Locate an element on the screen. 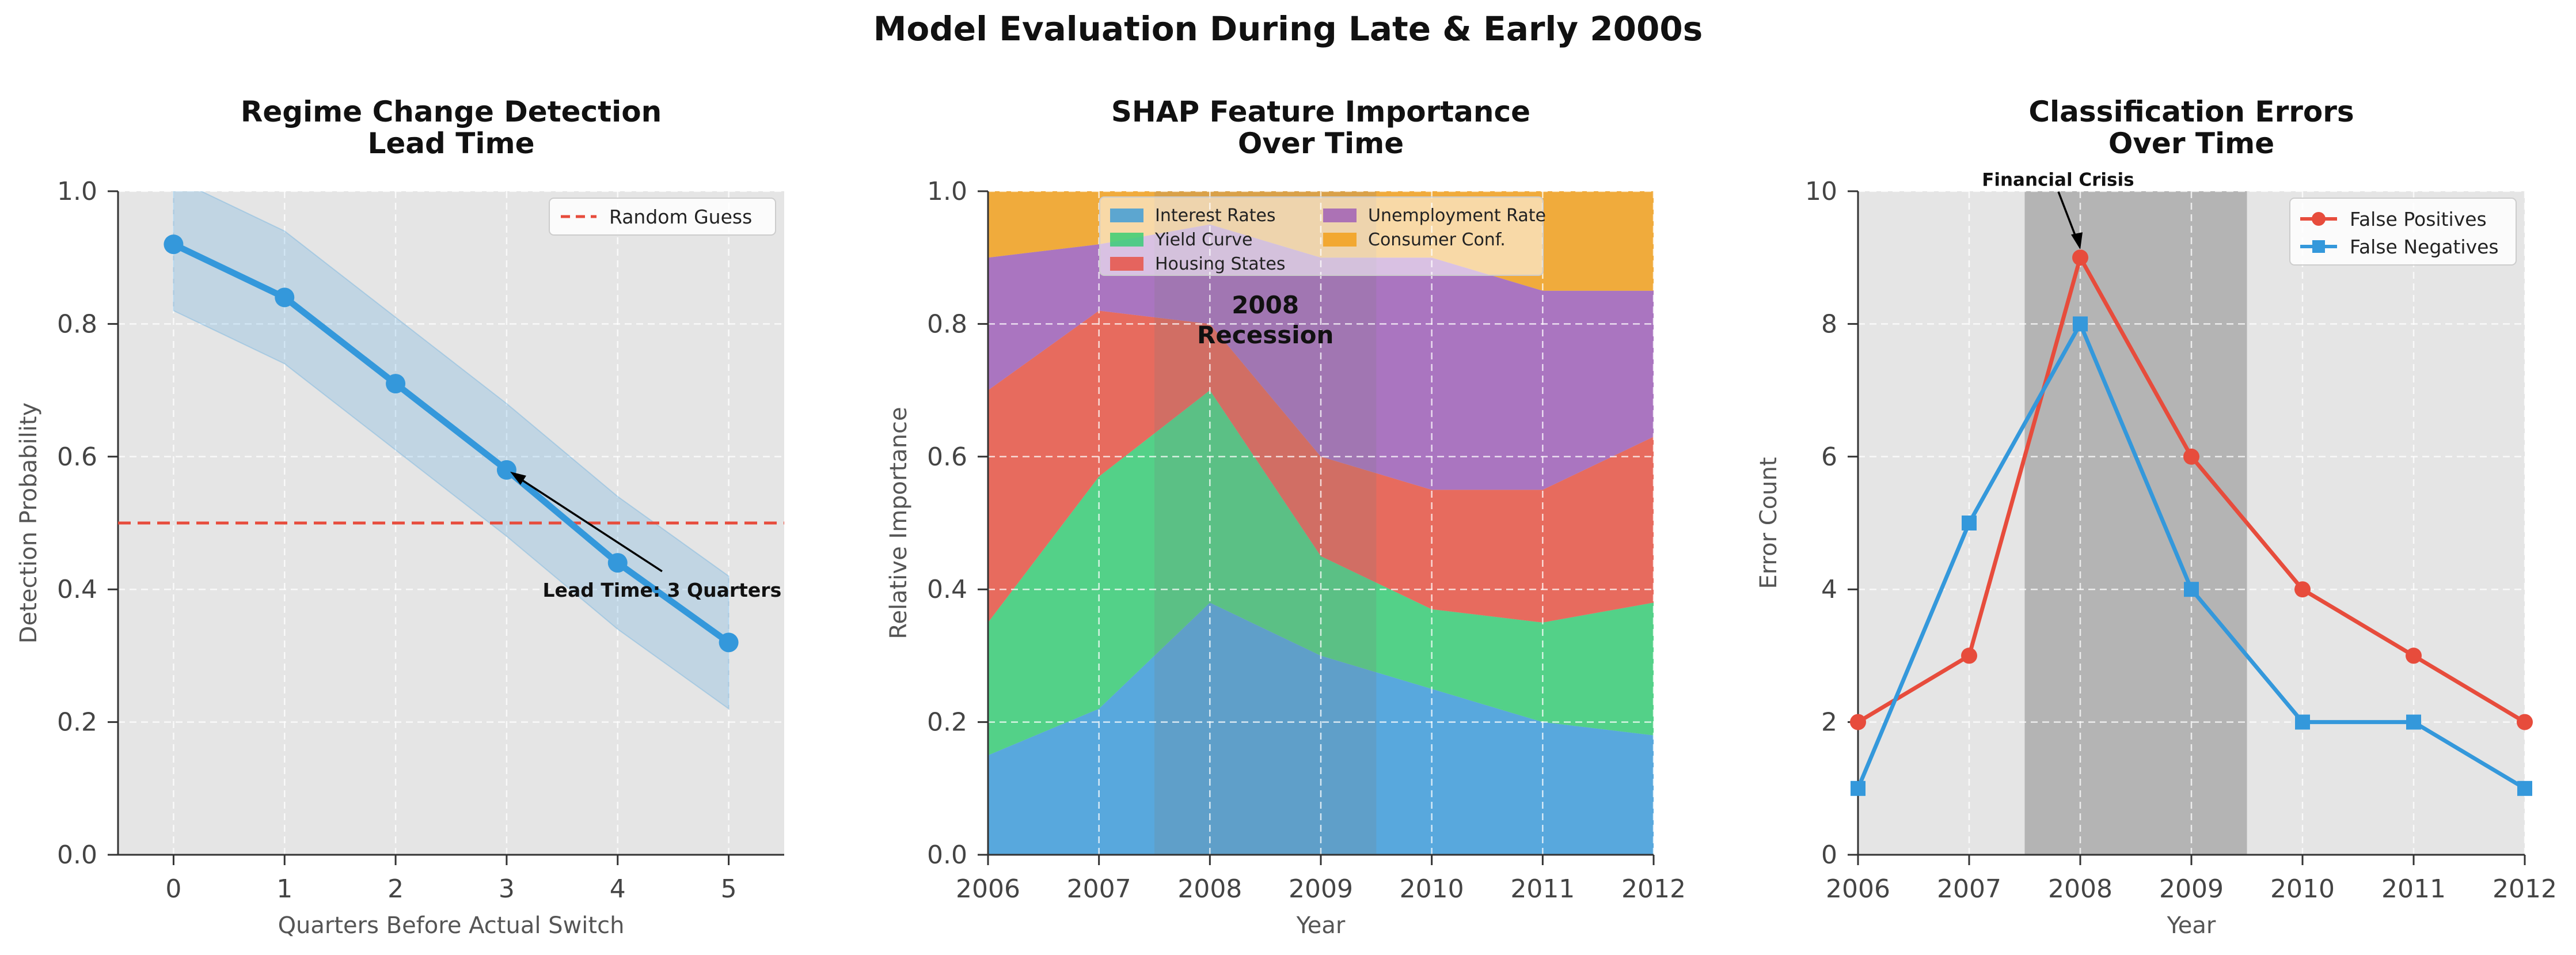 The height and width of the screenshot is (955, 2576). legend-label: False Positives is located at coordinates (2418, 219).